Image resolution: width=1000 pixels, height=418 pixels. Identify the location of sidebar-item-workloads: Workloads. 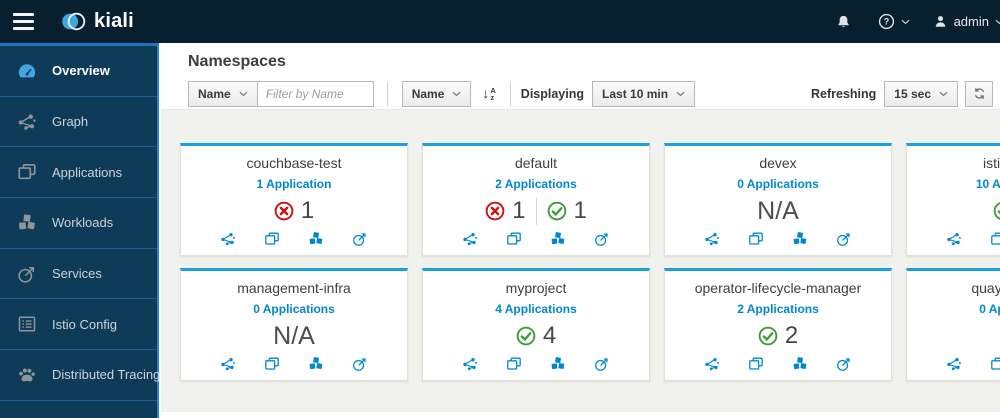
(78, 223).